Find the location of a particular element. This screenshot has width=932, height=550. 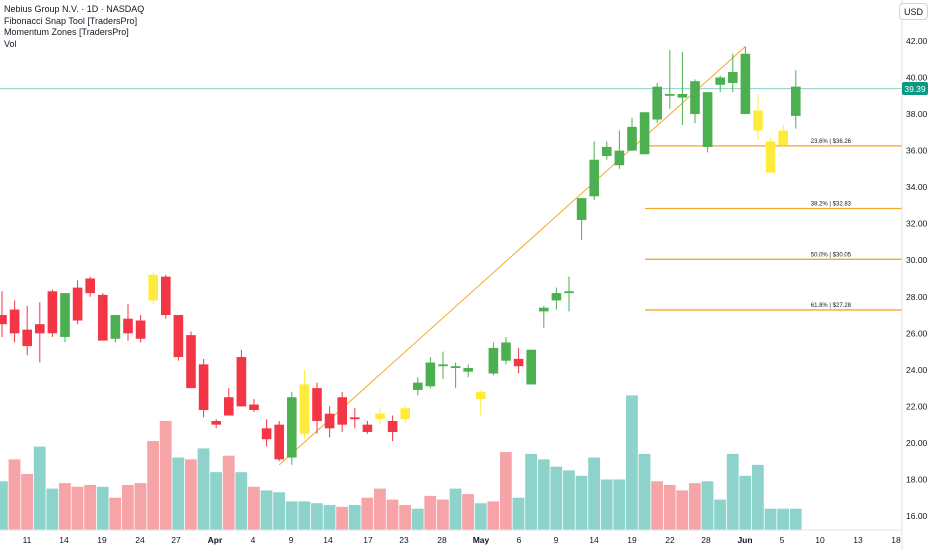

indicator-fibonacci: Fibonacci Snap Tool [TradersPro] is located at coordinates (71, 20).